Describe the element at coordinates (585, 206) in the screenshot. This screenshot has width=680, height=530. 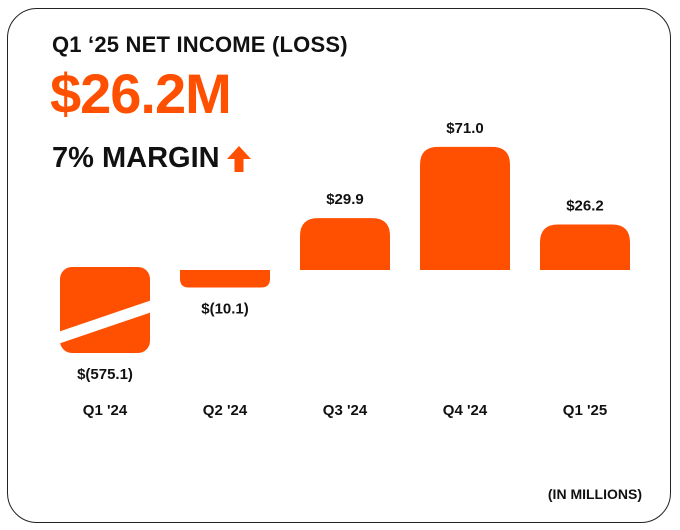
I see `data-label-q1-25: $26.2` at that location.